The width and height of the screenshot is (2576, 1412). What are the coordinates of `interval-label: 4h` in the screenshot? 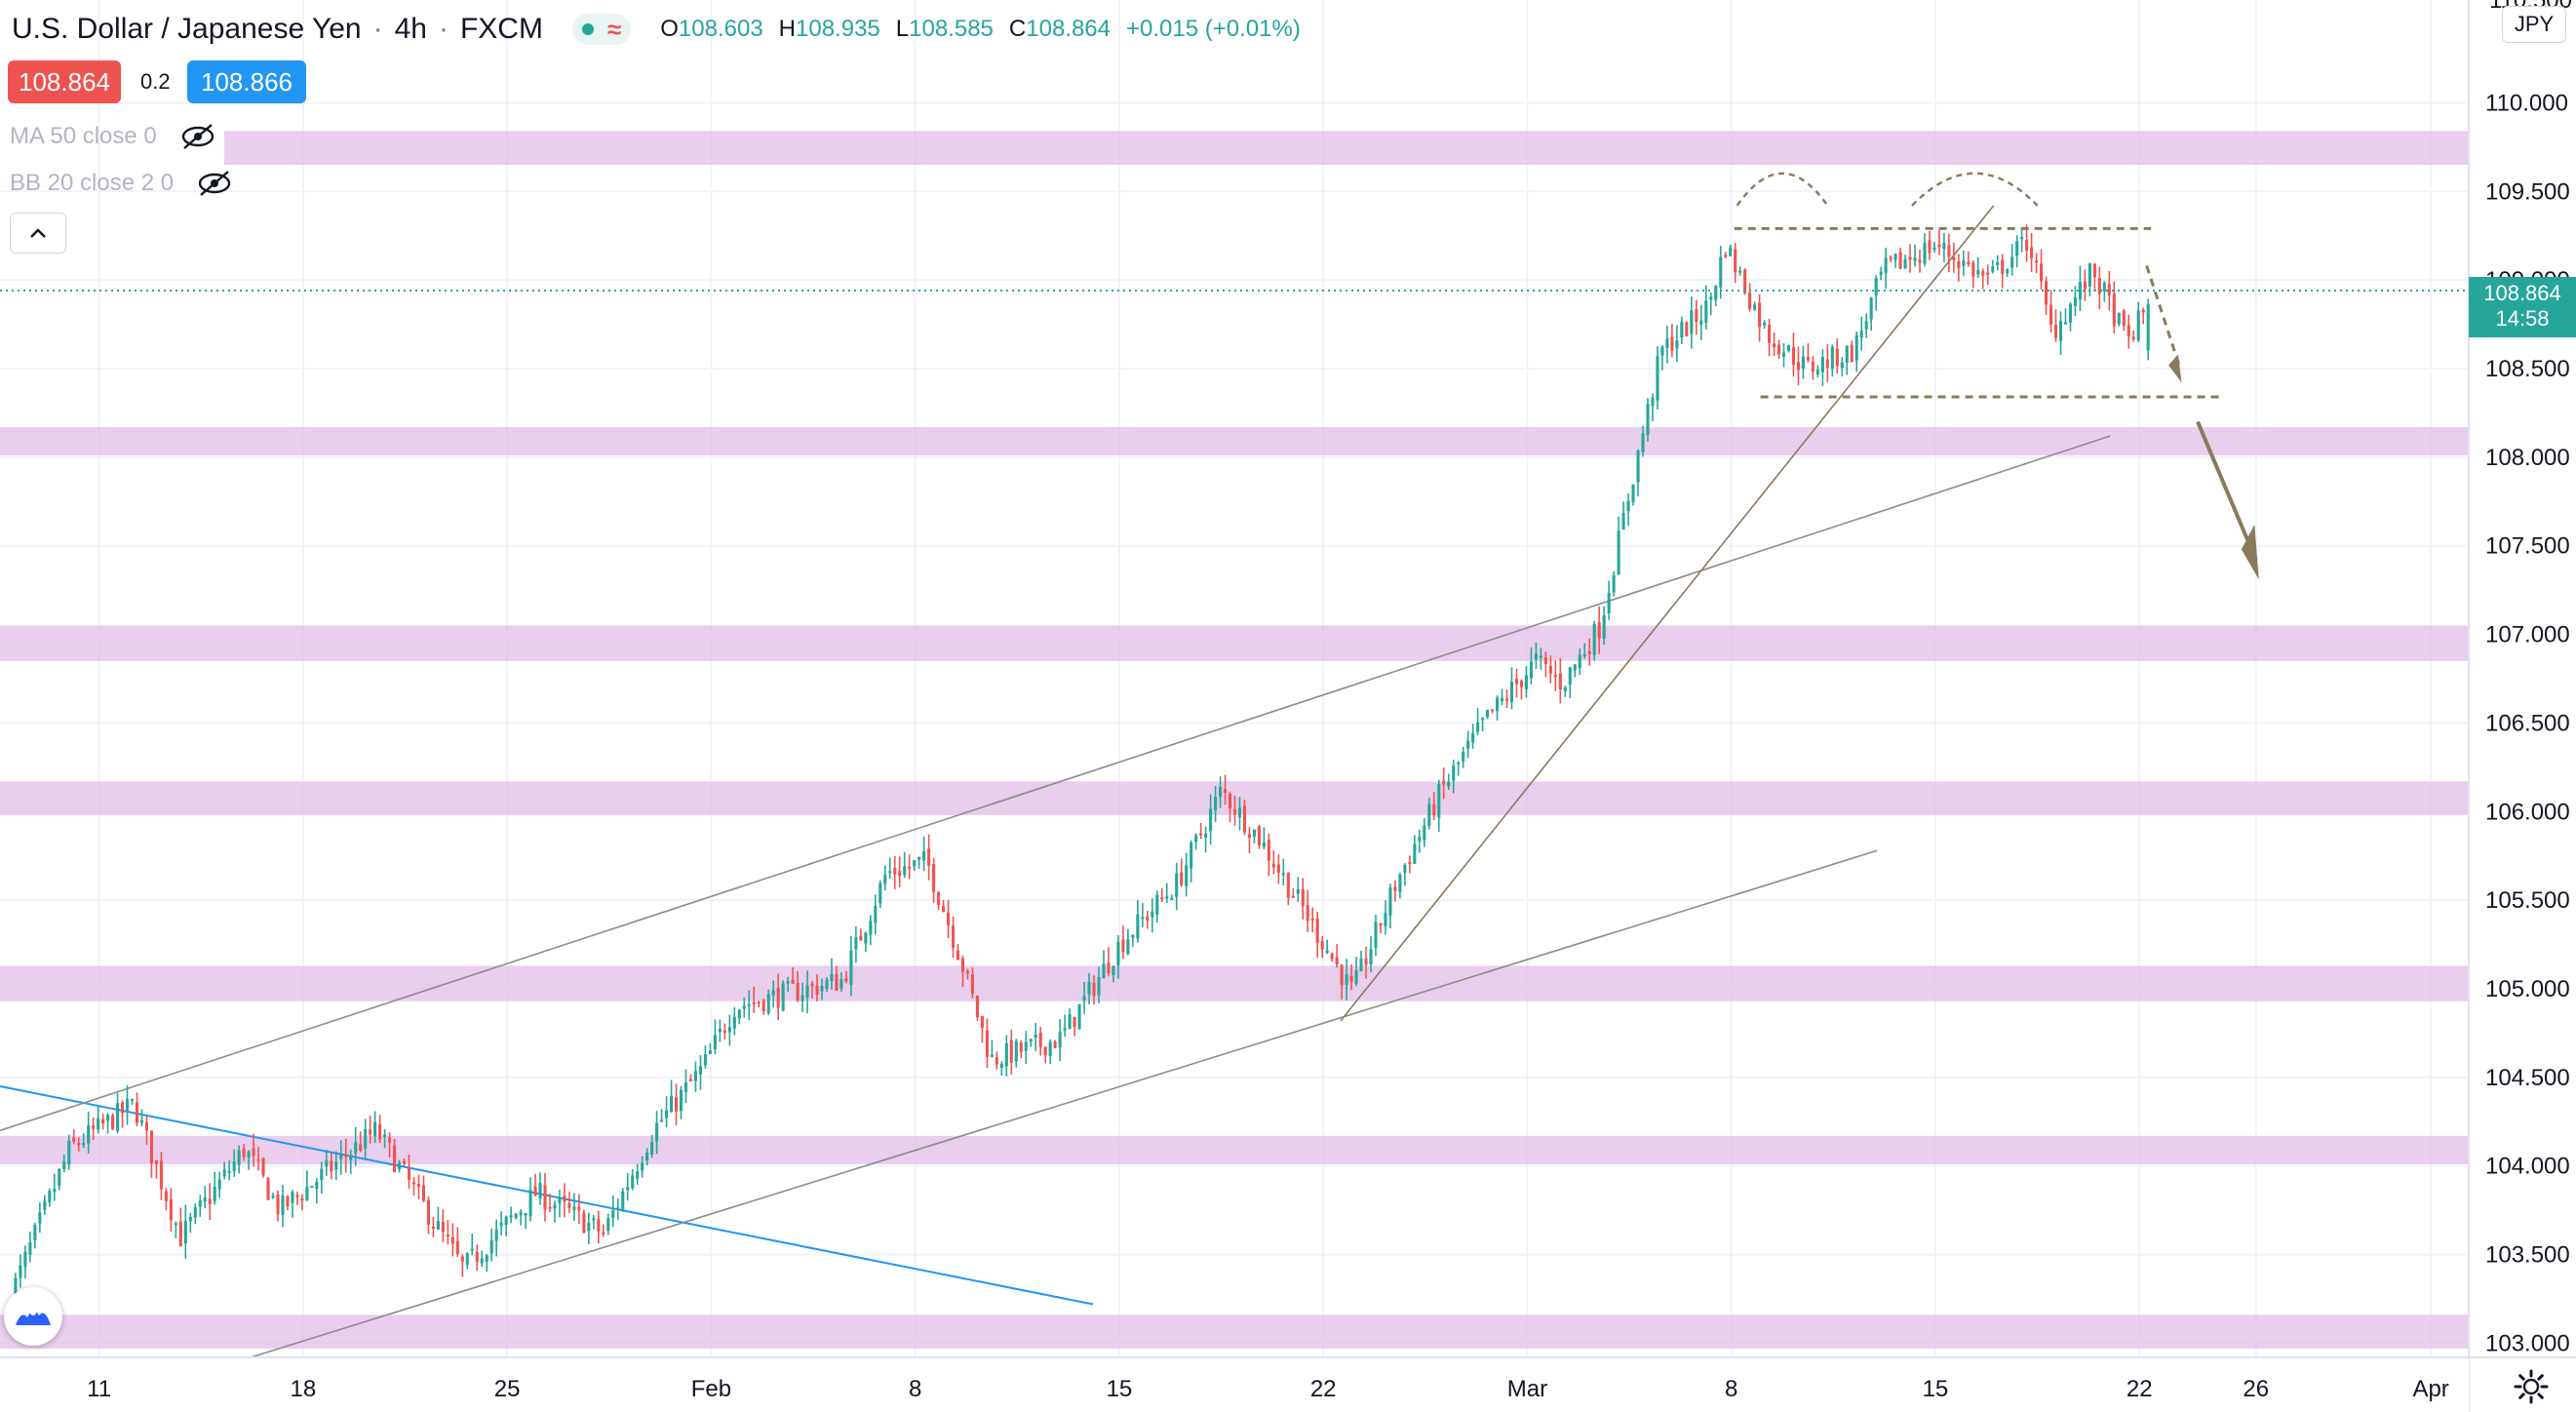 It's located at (410, 29).